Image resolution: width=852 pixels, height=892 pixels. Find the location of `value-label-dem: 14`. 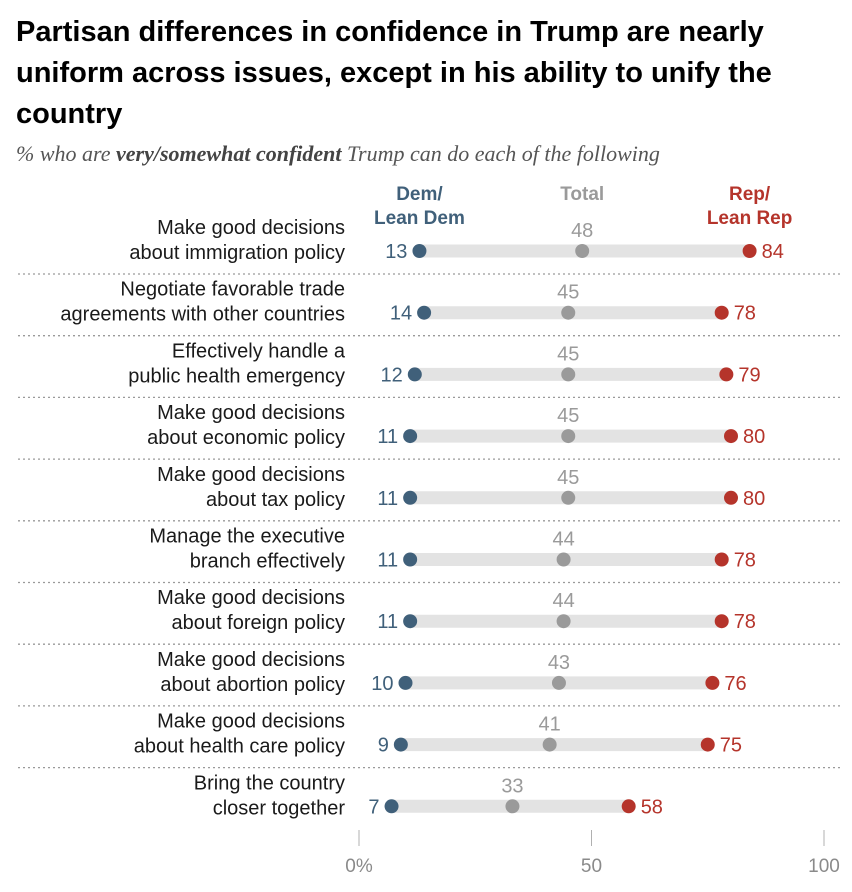

value-label-dem: 14 is located at coordinates (401, 314).